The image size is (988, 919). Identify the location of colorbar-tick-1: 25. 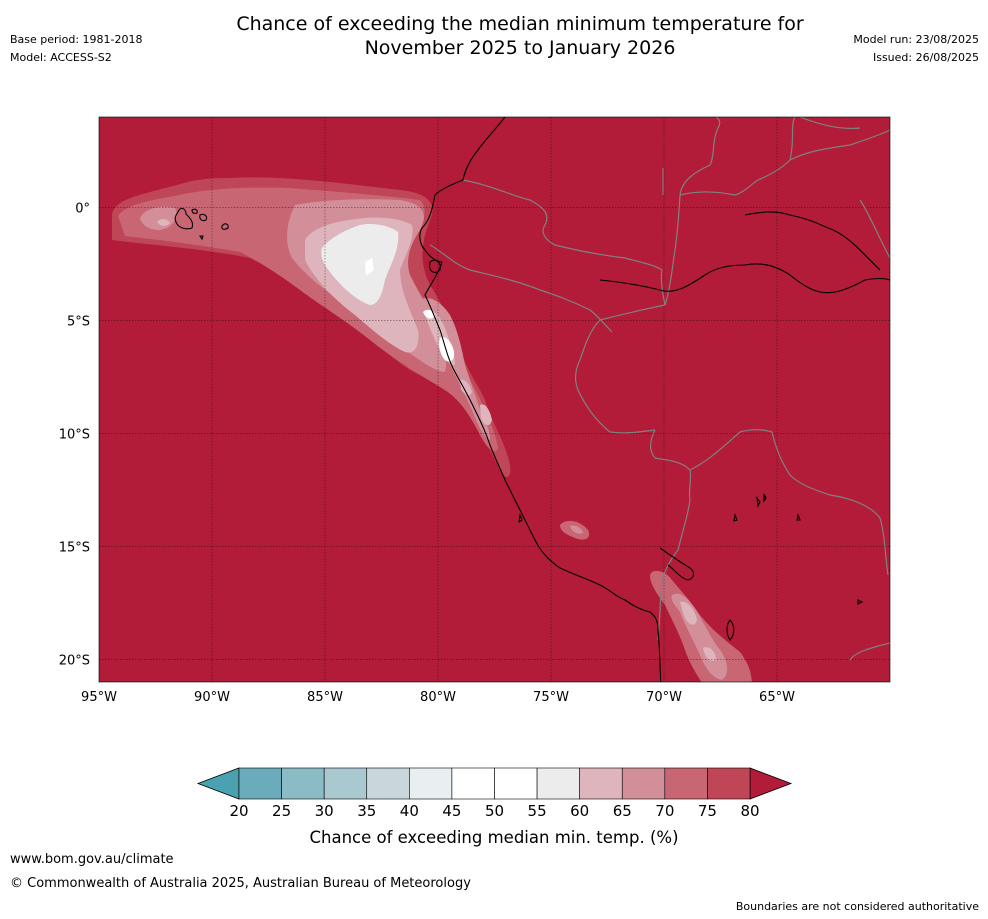
(281, 811).